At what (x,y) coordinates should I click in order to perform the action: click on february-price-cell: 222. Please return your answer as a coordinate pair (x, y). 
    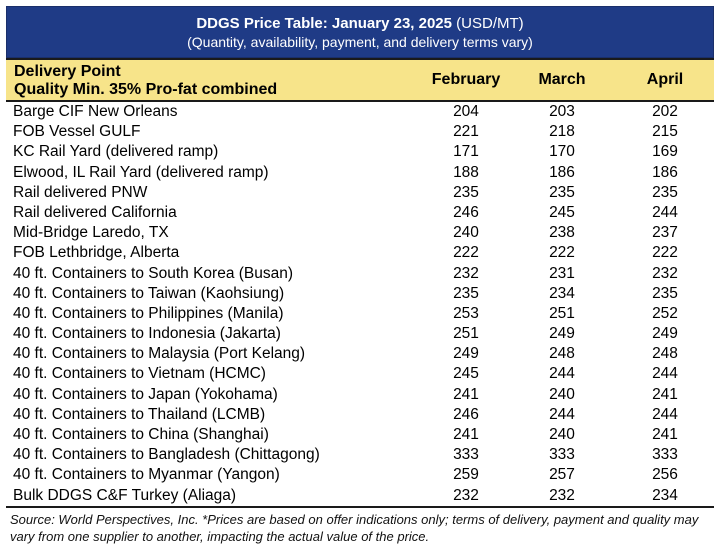
    Looking at the image, I should click on (466, 253).